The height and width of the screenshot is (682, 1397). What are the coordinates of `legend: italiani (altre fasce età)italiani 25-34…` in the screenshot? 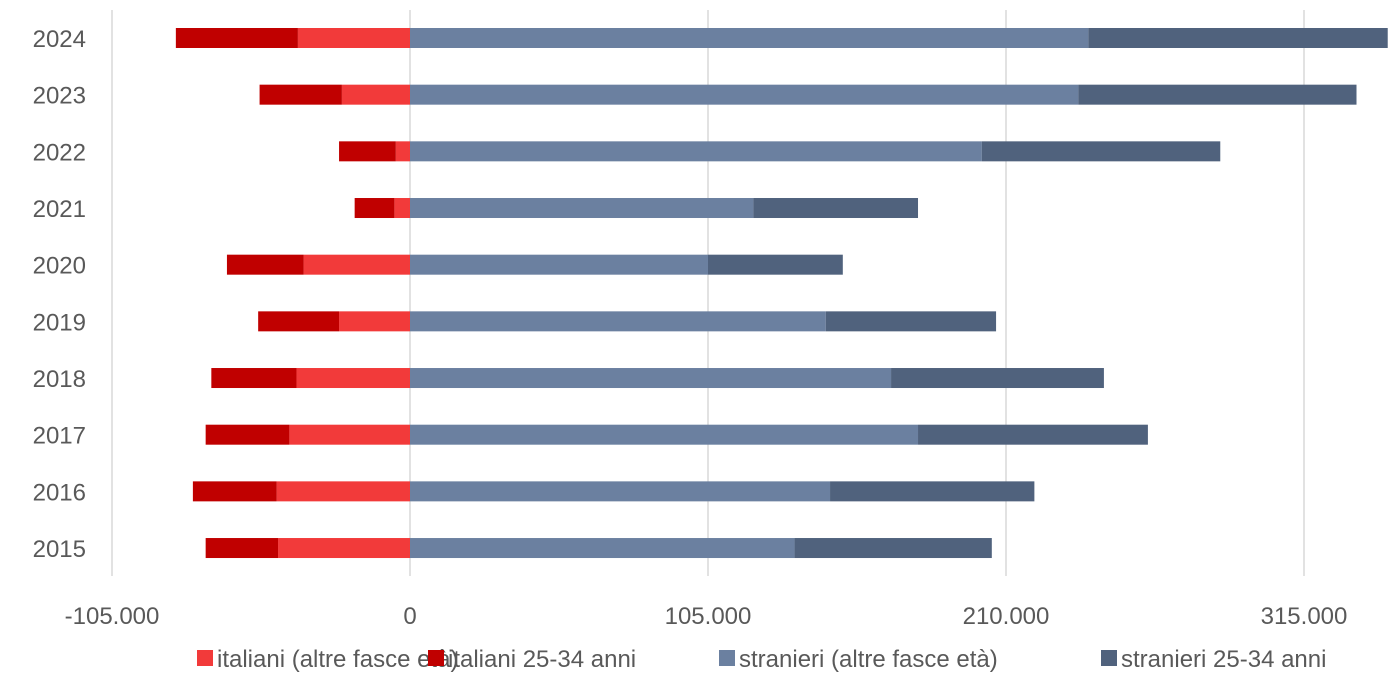 It's located at (761, 659).